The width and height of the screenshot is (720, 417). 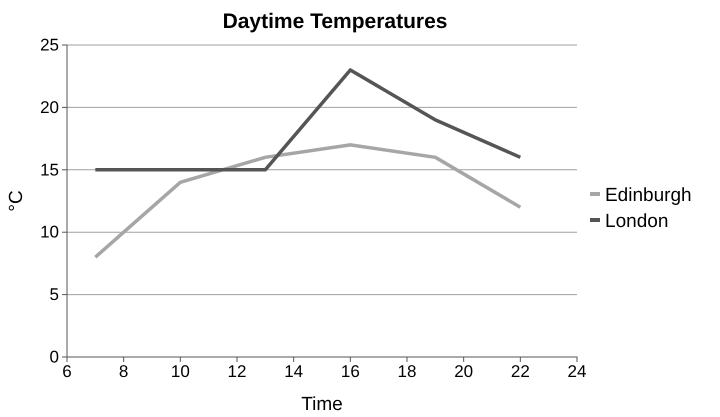 I want to click on legend-label: Edinburgh, so click(x=648, y=195).